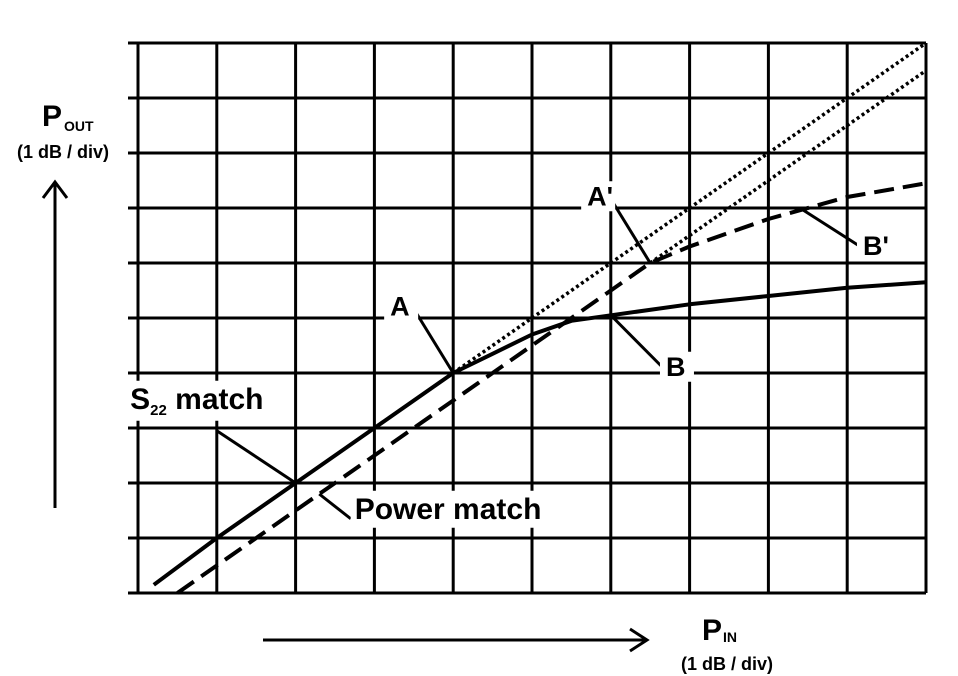 The width and height of the screenshot is (958, 676). I want to click on annotation-label: A, so click(400, 306).